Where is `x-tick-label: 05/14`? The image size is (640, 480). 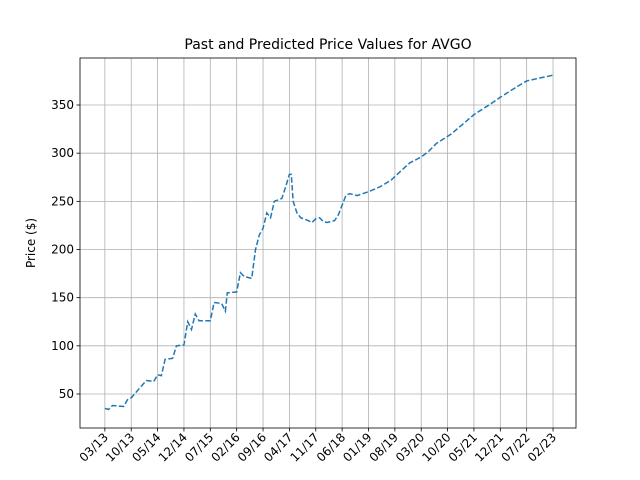 x-tick-label: 05/14 is located at coordinates (146, 447).